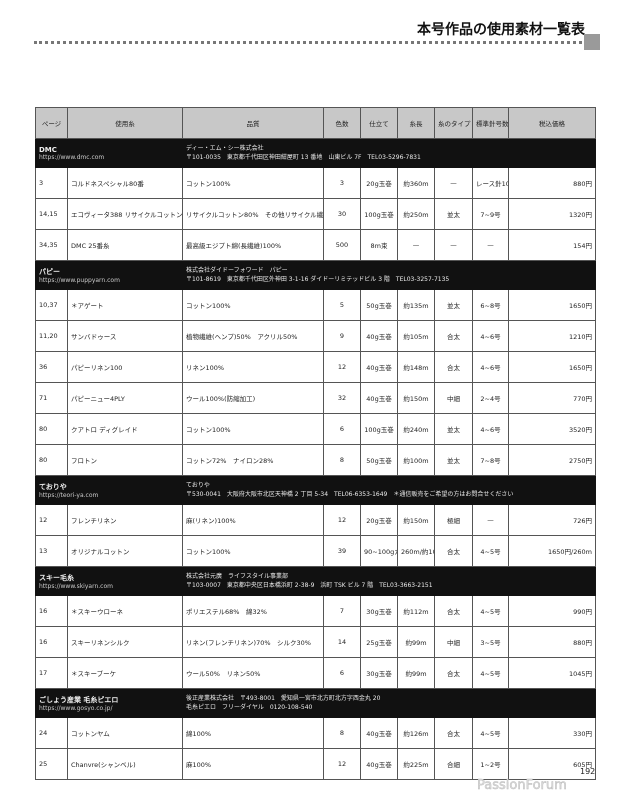  What do you see at coordinates (342, 733) in the screenshot?
I see `cell-3: 8` at bounding box center [342, 733].